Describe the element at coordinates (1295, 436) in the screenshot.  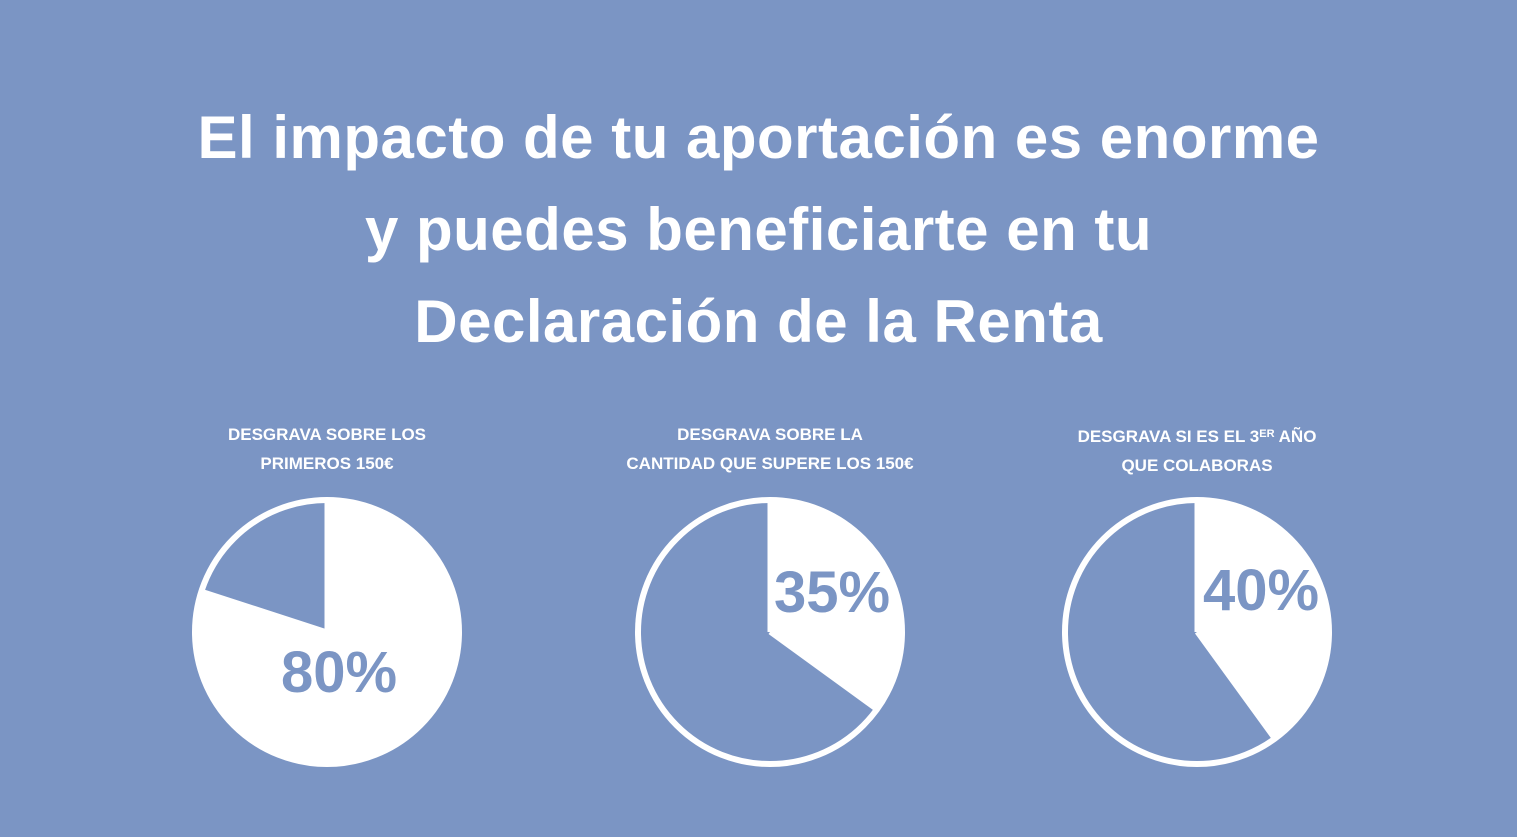
I see `caption-suffix: AÑO` at that location.